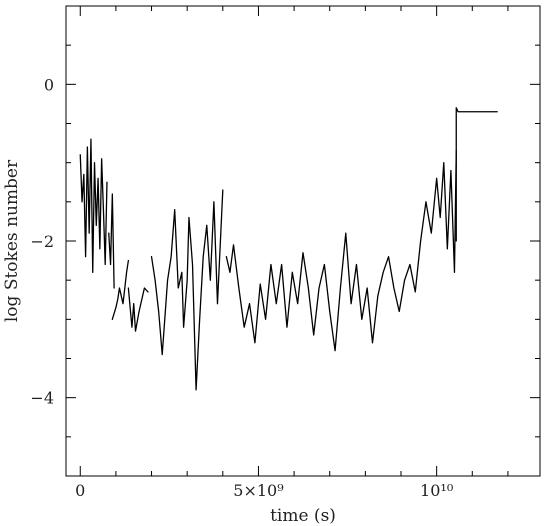  I want to click on x-tick-label: 0, so click(80, 490).